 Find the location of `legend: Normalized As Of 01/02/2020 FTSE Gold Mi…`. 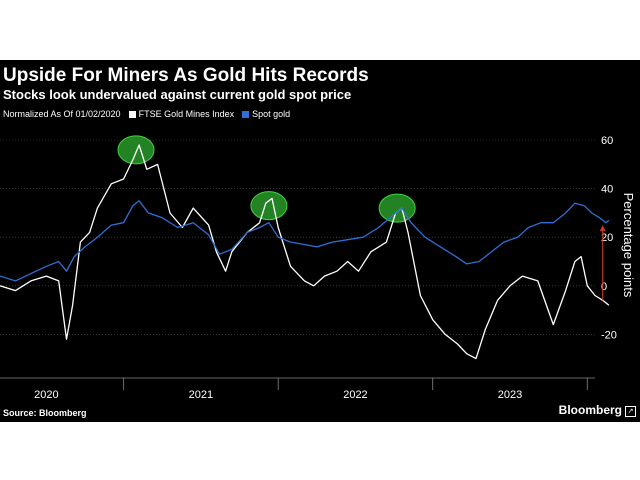

legend: Normalized As Of 01/02/2020 FTSE Gold Mi… is located at coordinates (146, 114).